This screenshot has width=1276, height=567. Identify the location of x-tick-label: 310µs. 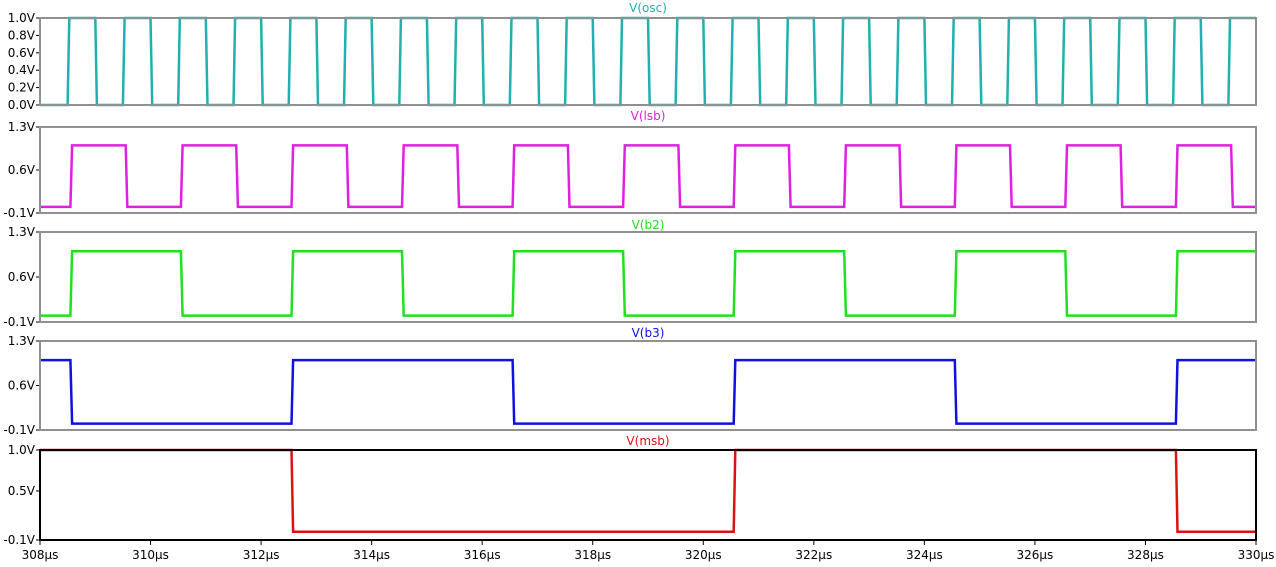
(150, 555).